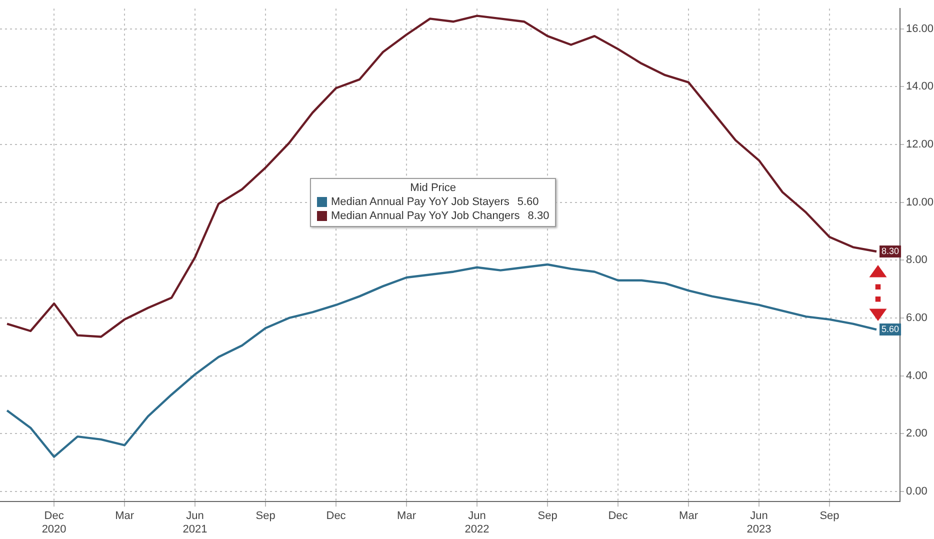 This screenshot has height=539, width=934. Describe the element at coordinates (420, 202) in the screenshot. I see `legend-label: Median Annual Pay YoY Job Stayers` at that location.